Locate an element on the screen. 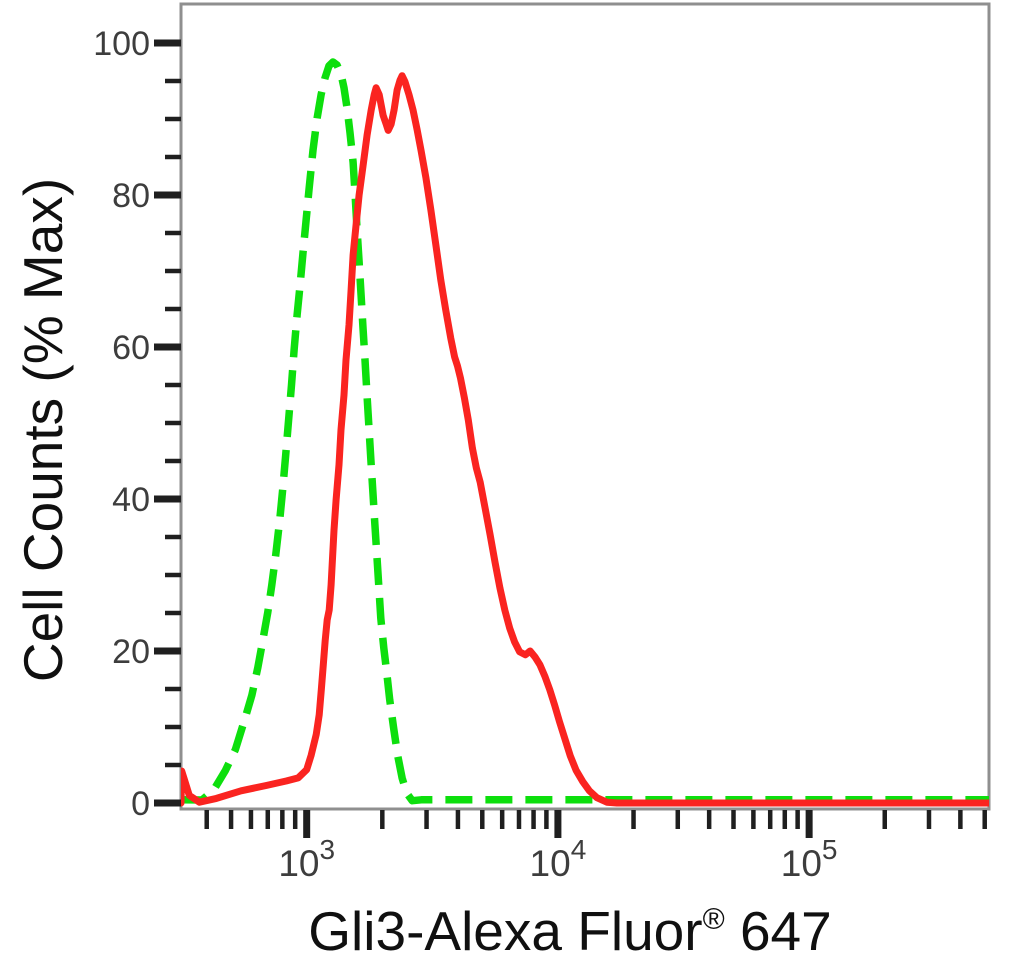  y-tick-label: 60 is located at coordinates (131, 348).